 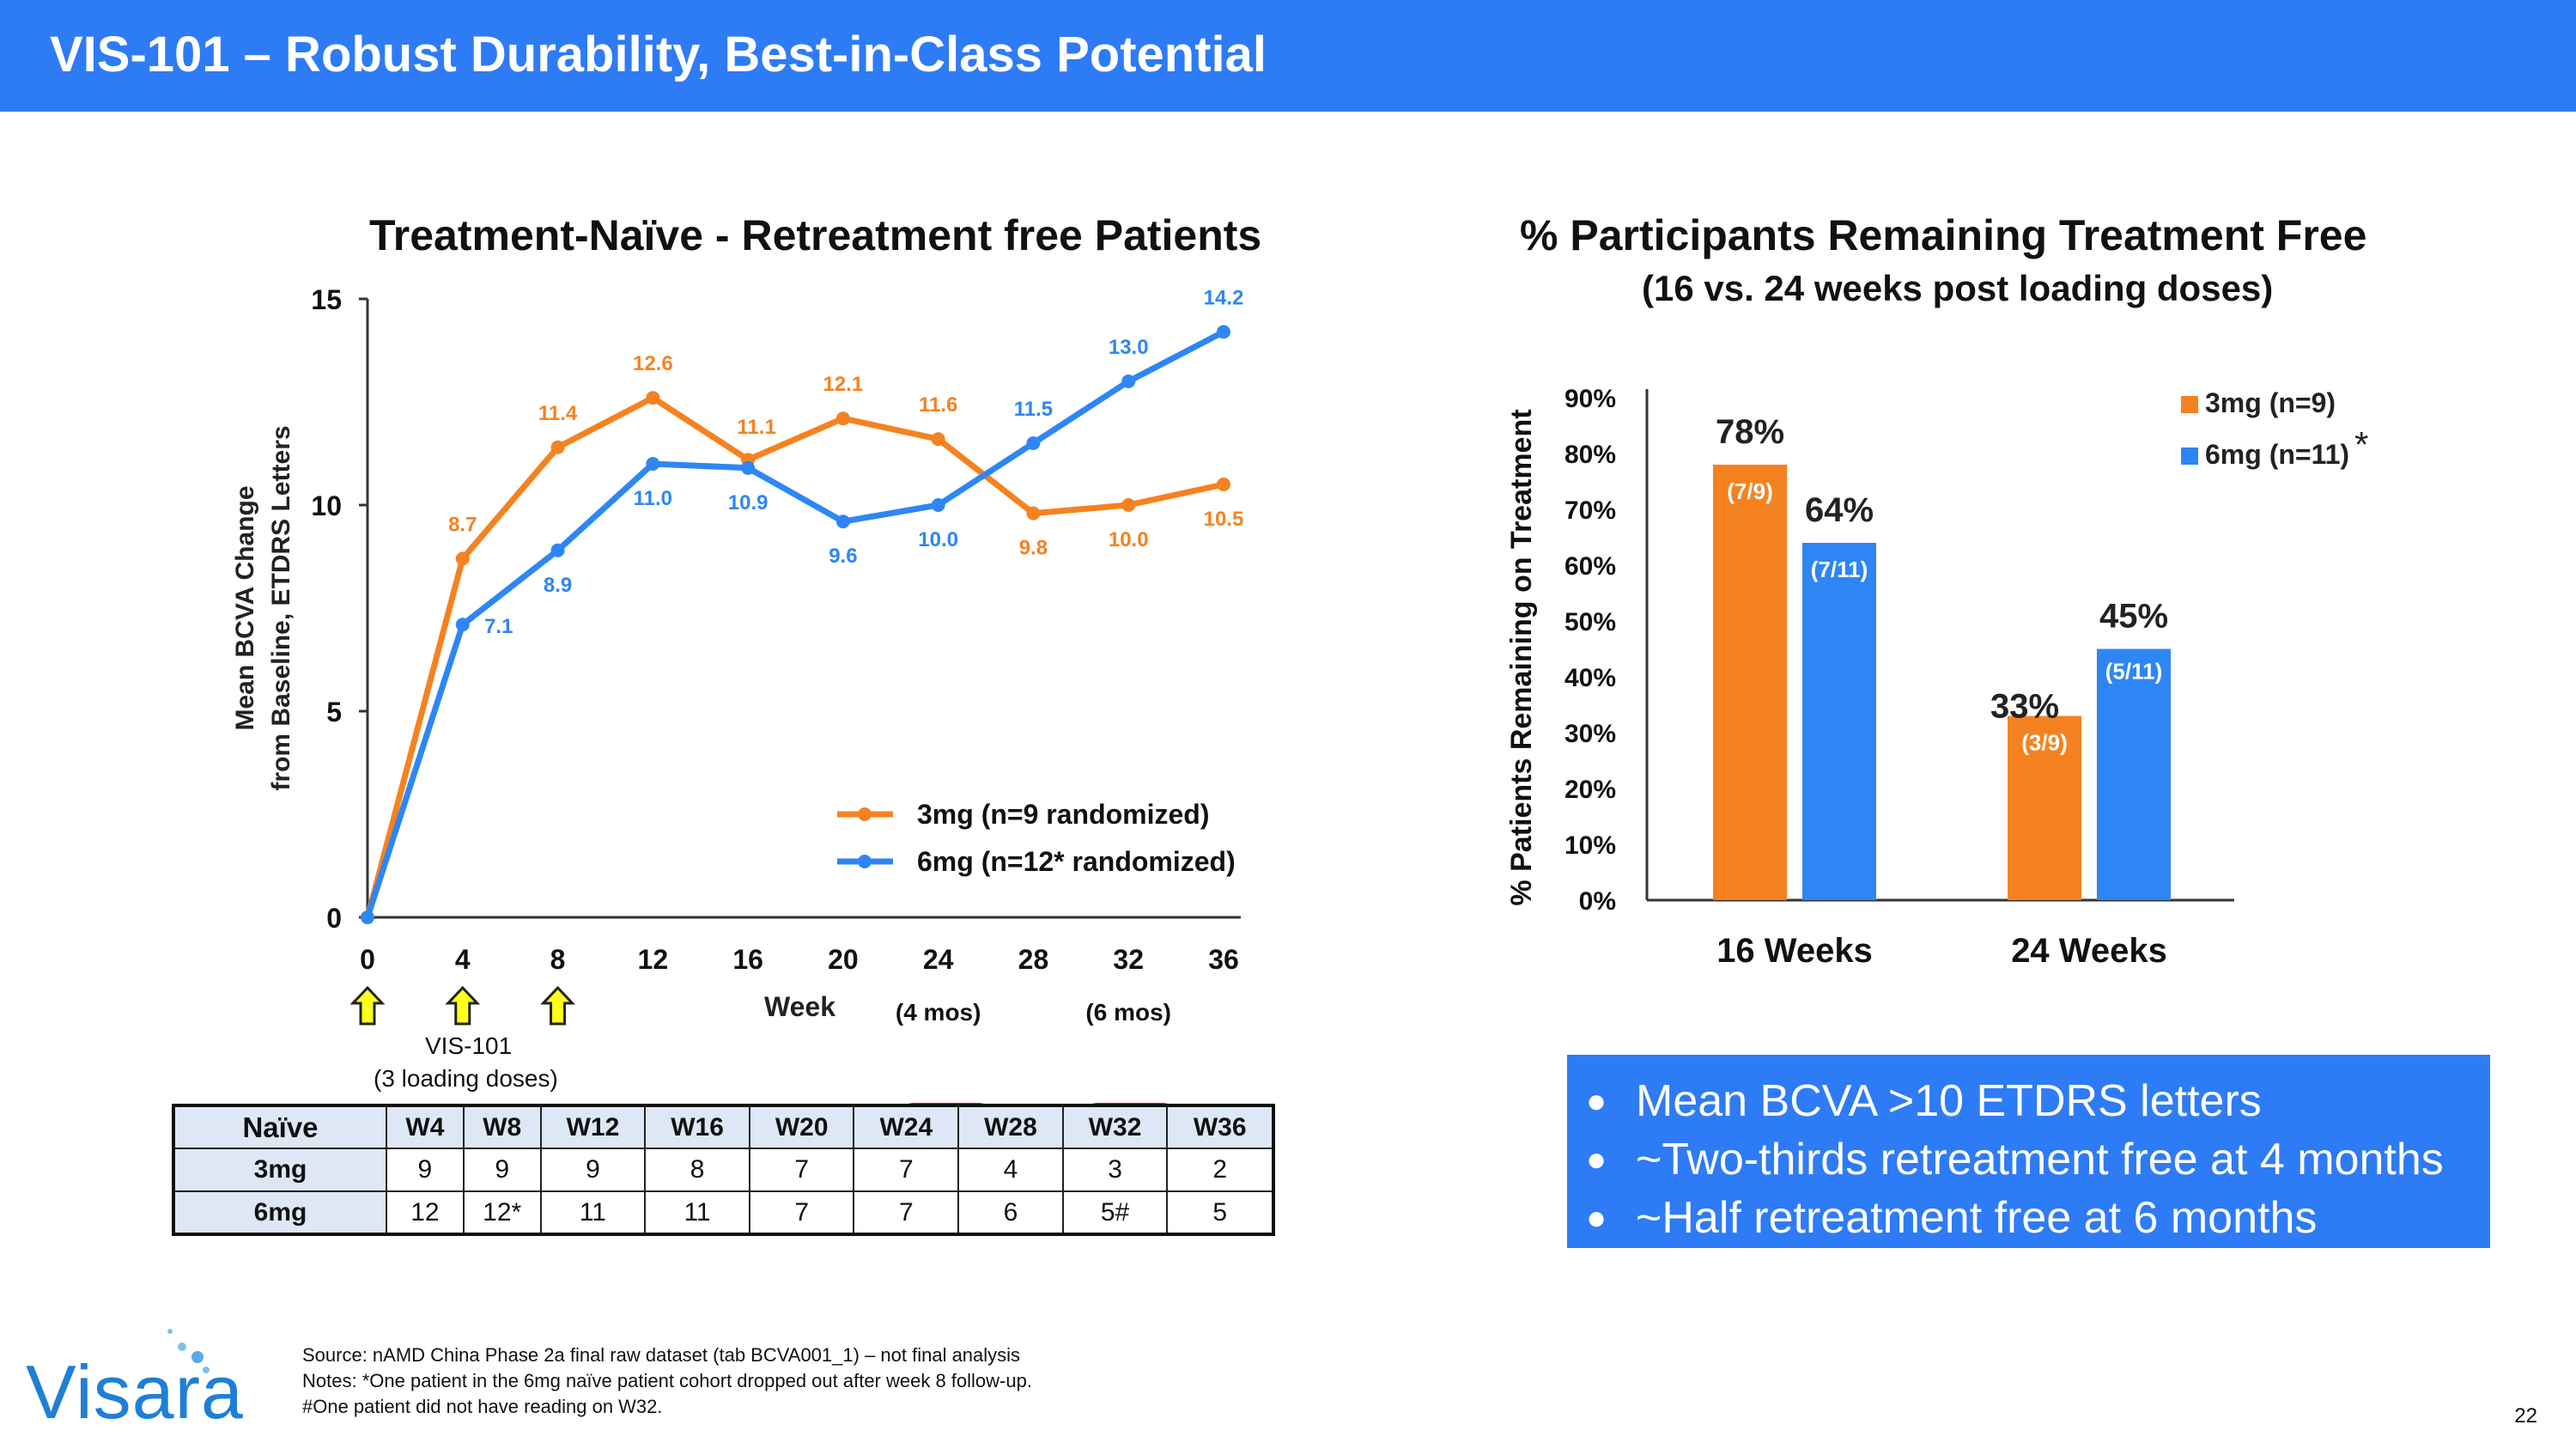 I want to click on bar-y-tick-label: 50%, so click(x=1590, y=622).